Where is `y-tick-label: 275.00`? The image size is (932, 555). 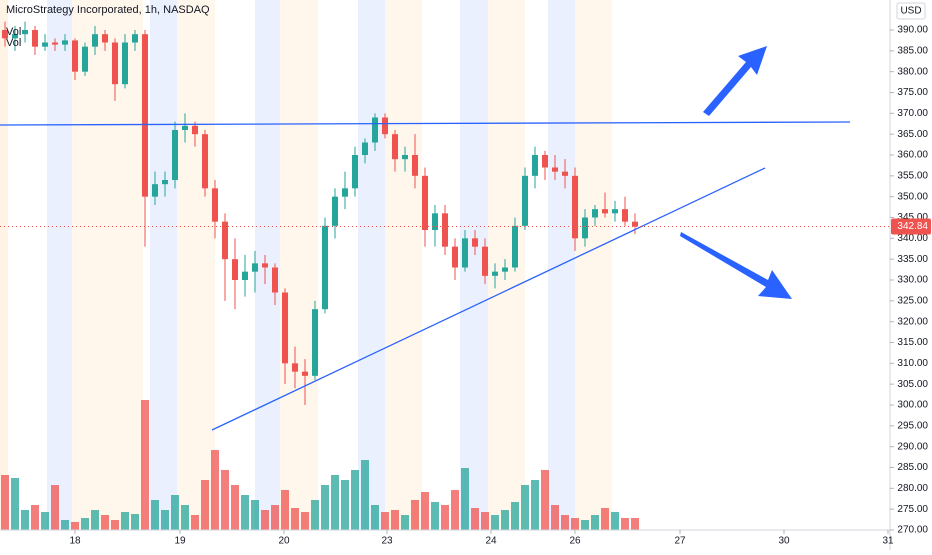
y-tick-label: 275.00 is located at coordinates (912, 509).